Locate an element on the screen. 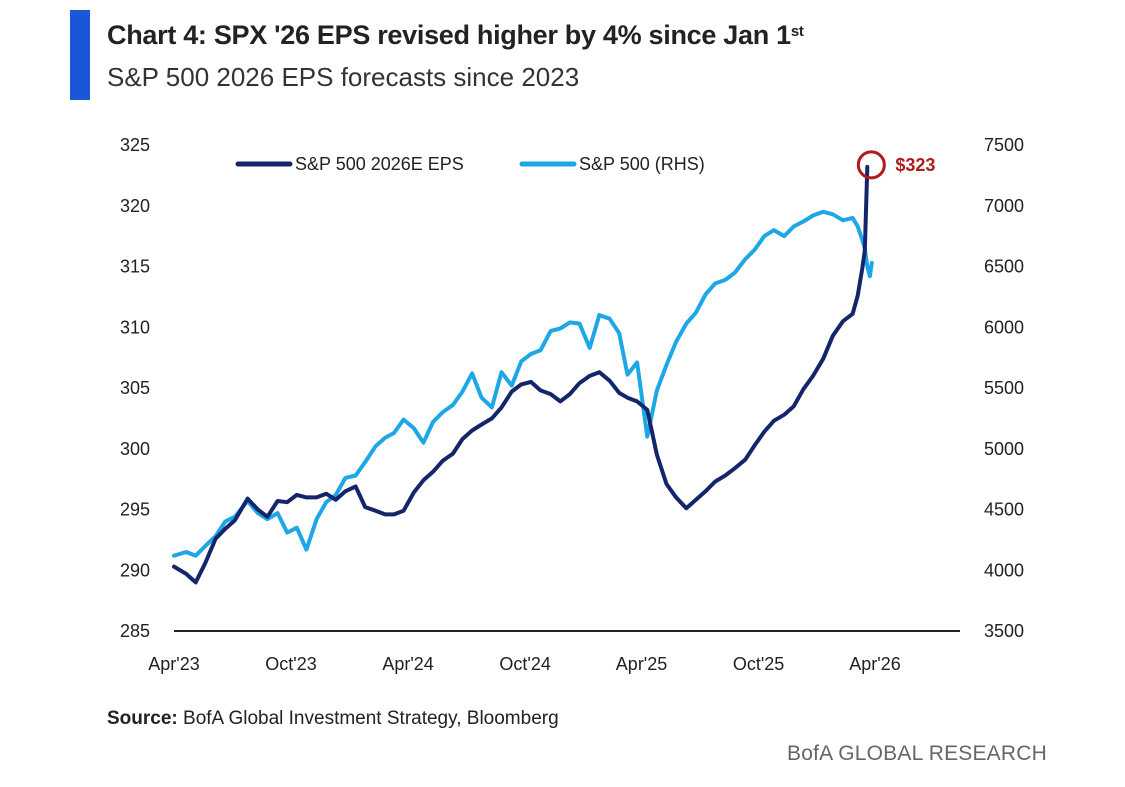 Image resolution: width=1125 pixels, height=787 pixels. y-right-tick-label: 3500 is located at coordinates (1004, 631).